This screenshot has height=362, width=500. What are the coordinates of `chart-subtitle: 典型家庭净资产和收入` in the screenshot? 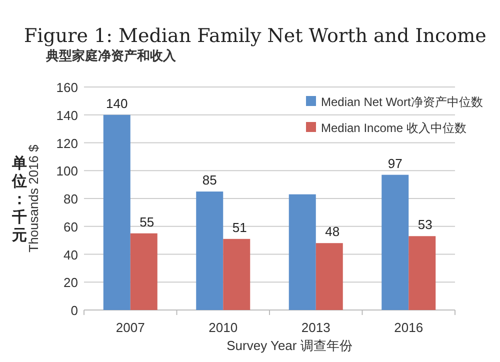 It's located at (111, 55).